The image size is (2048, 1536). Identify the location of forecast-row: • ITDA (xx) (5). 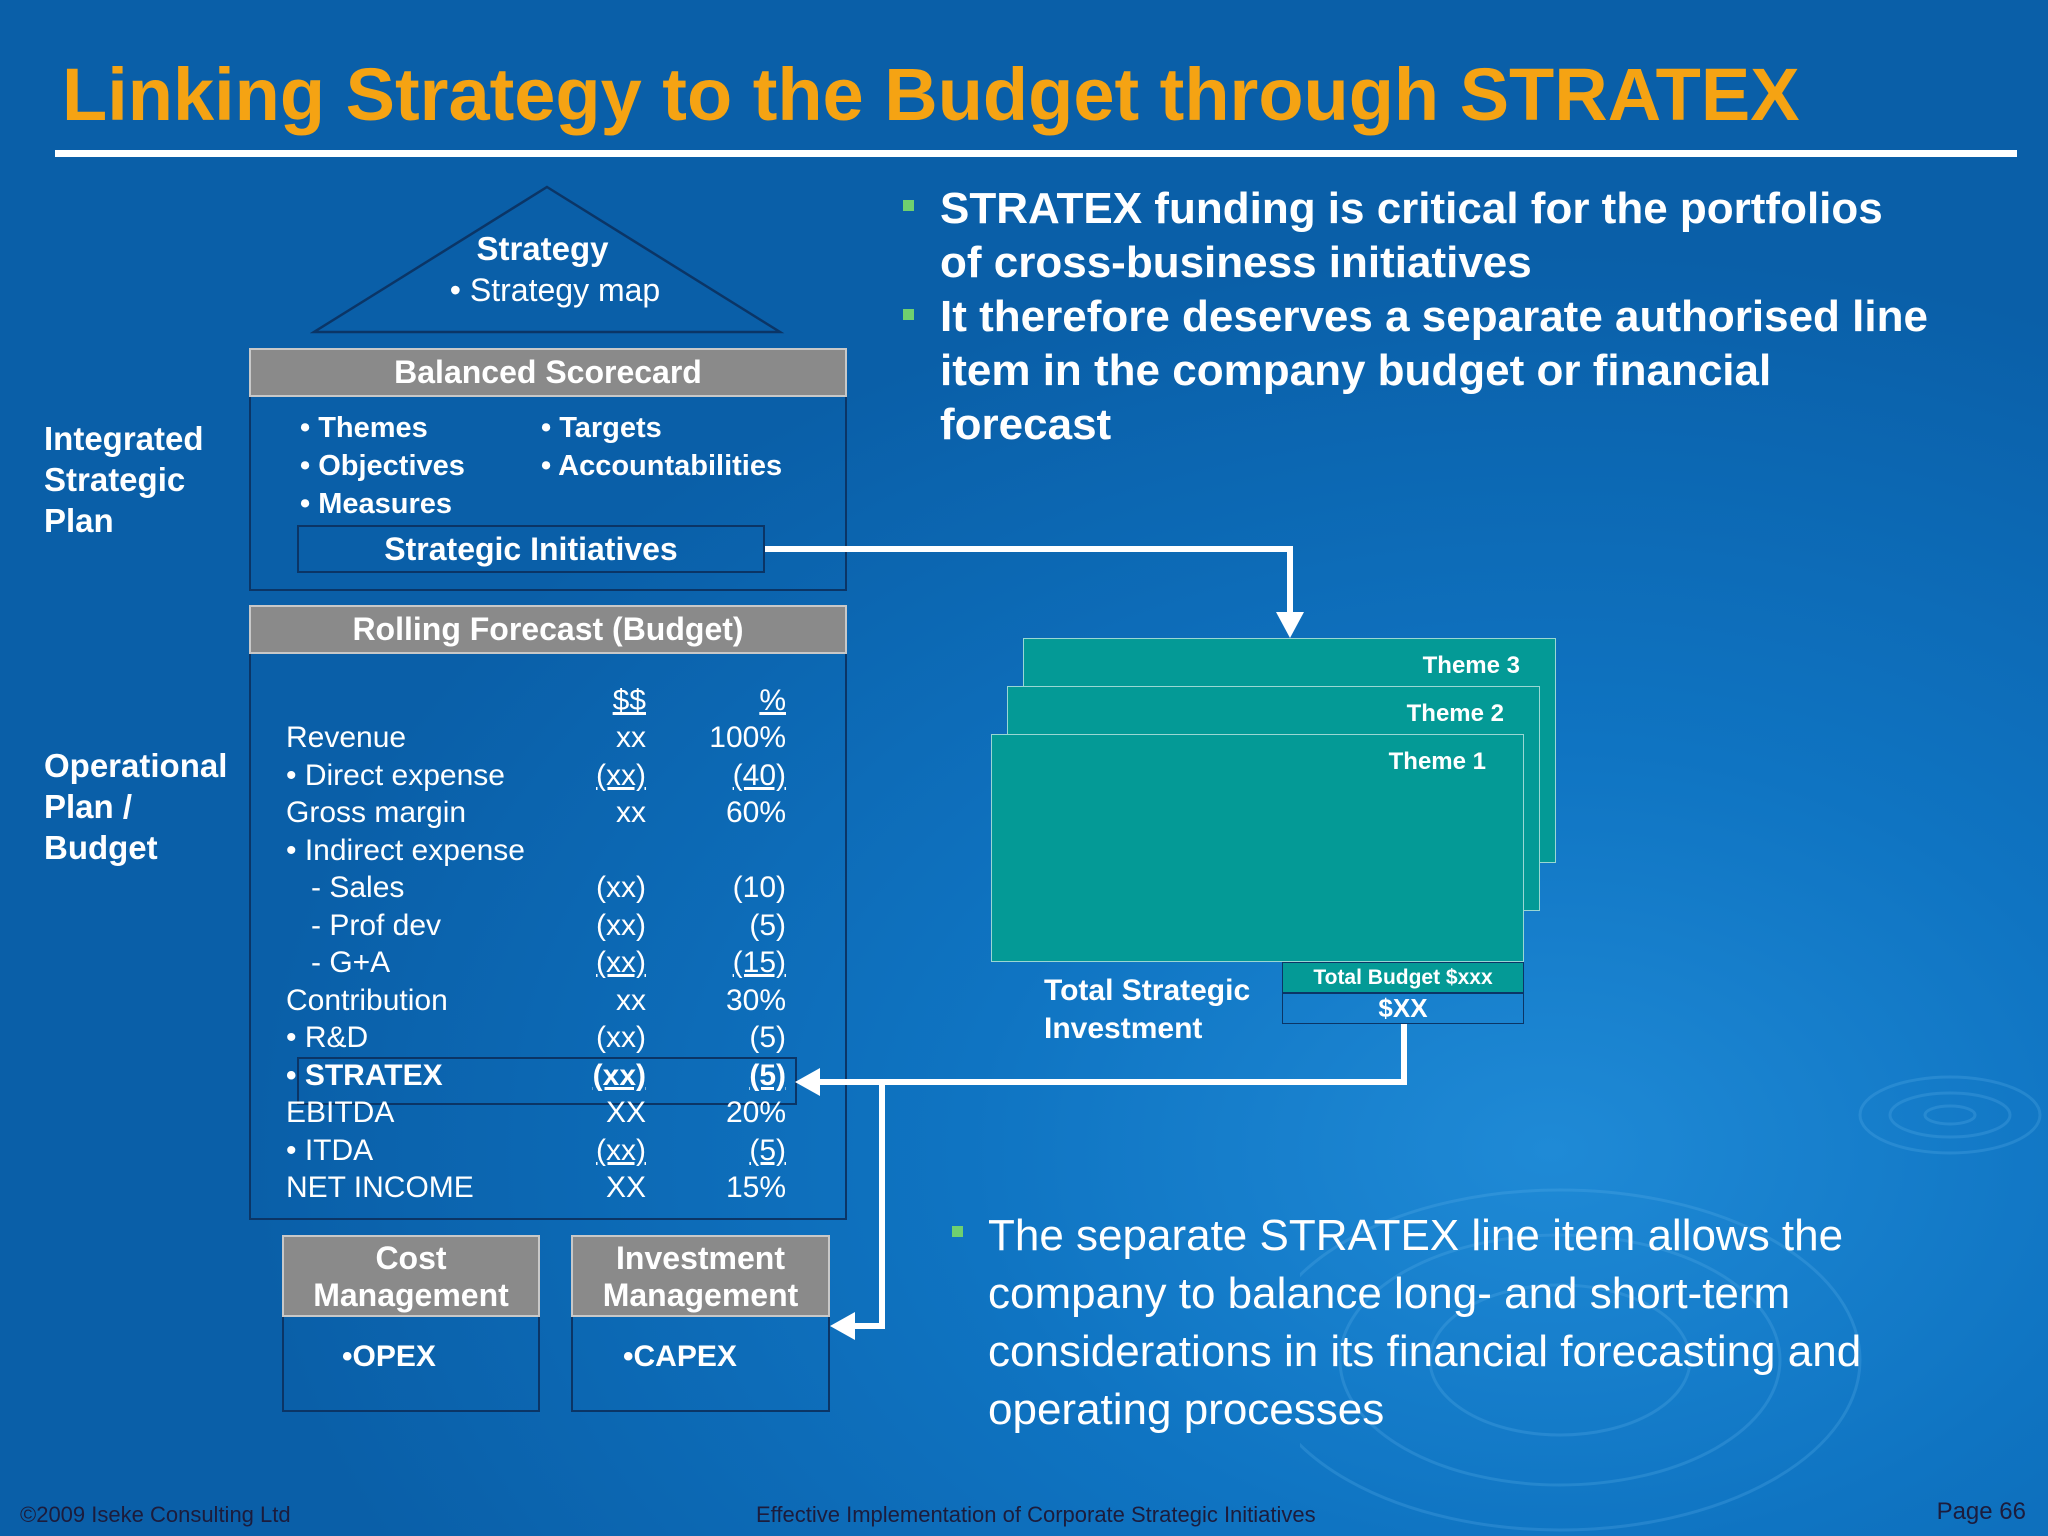
(536, 1150).